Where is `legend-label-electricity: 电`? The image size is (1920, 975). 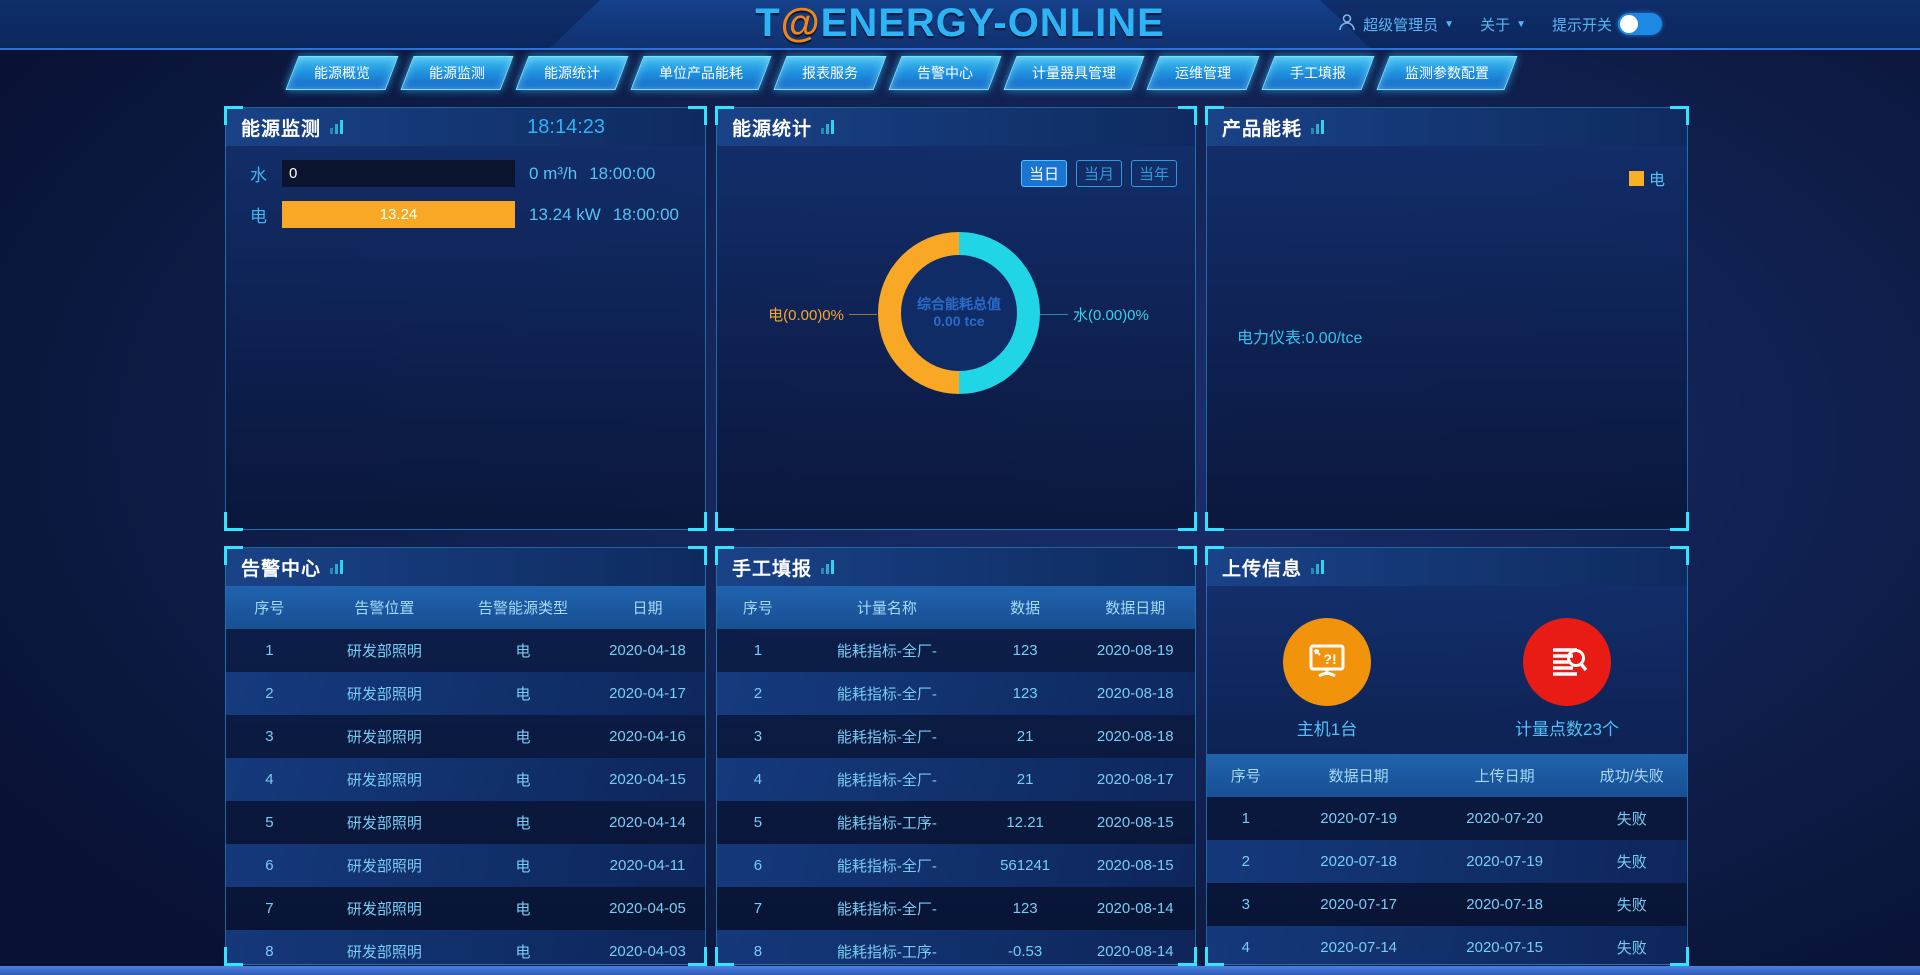
legend-label-electricity: 电 is located at coordinates (1656, 180).